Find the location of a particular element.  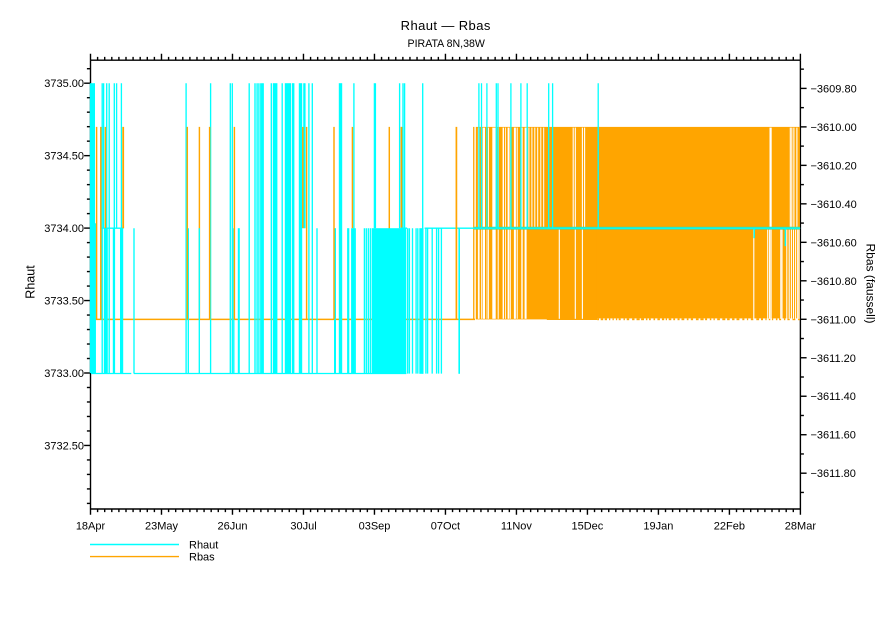

svg-text: 3735.00 is located at coordinates (64, 84).